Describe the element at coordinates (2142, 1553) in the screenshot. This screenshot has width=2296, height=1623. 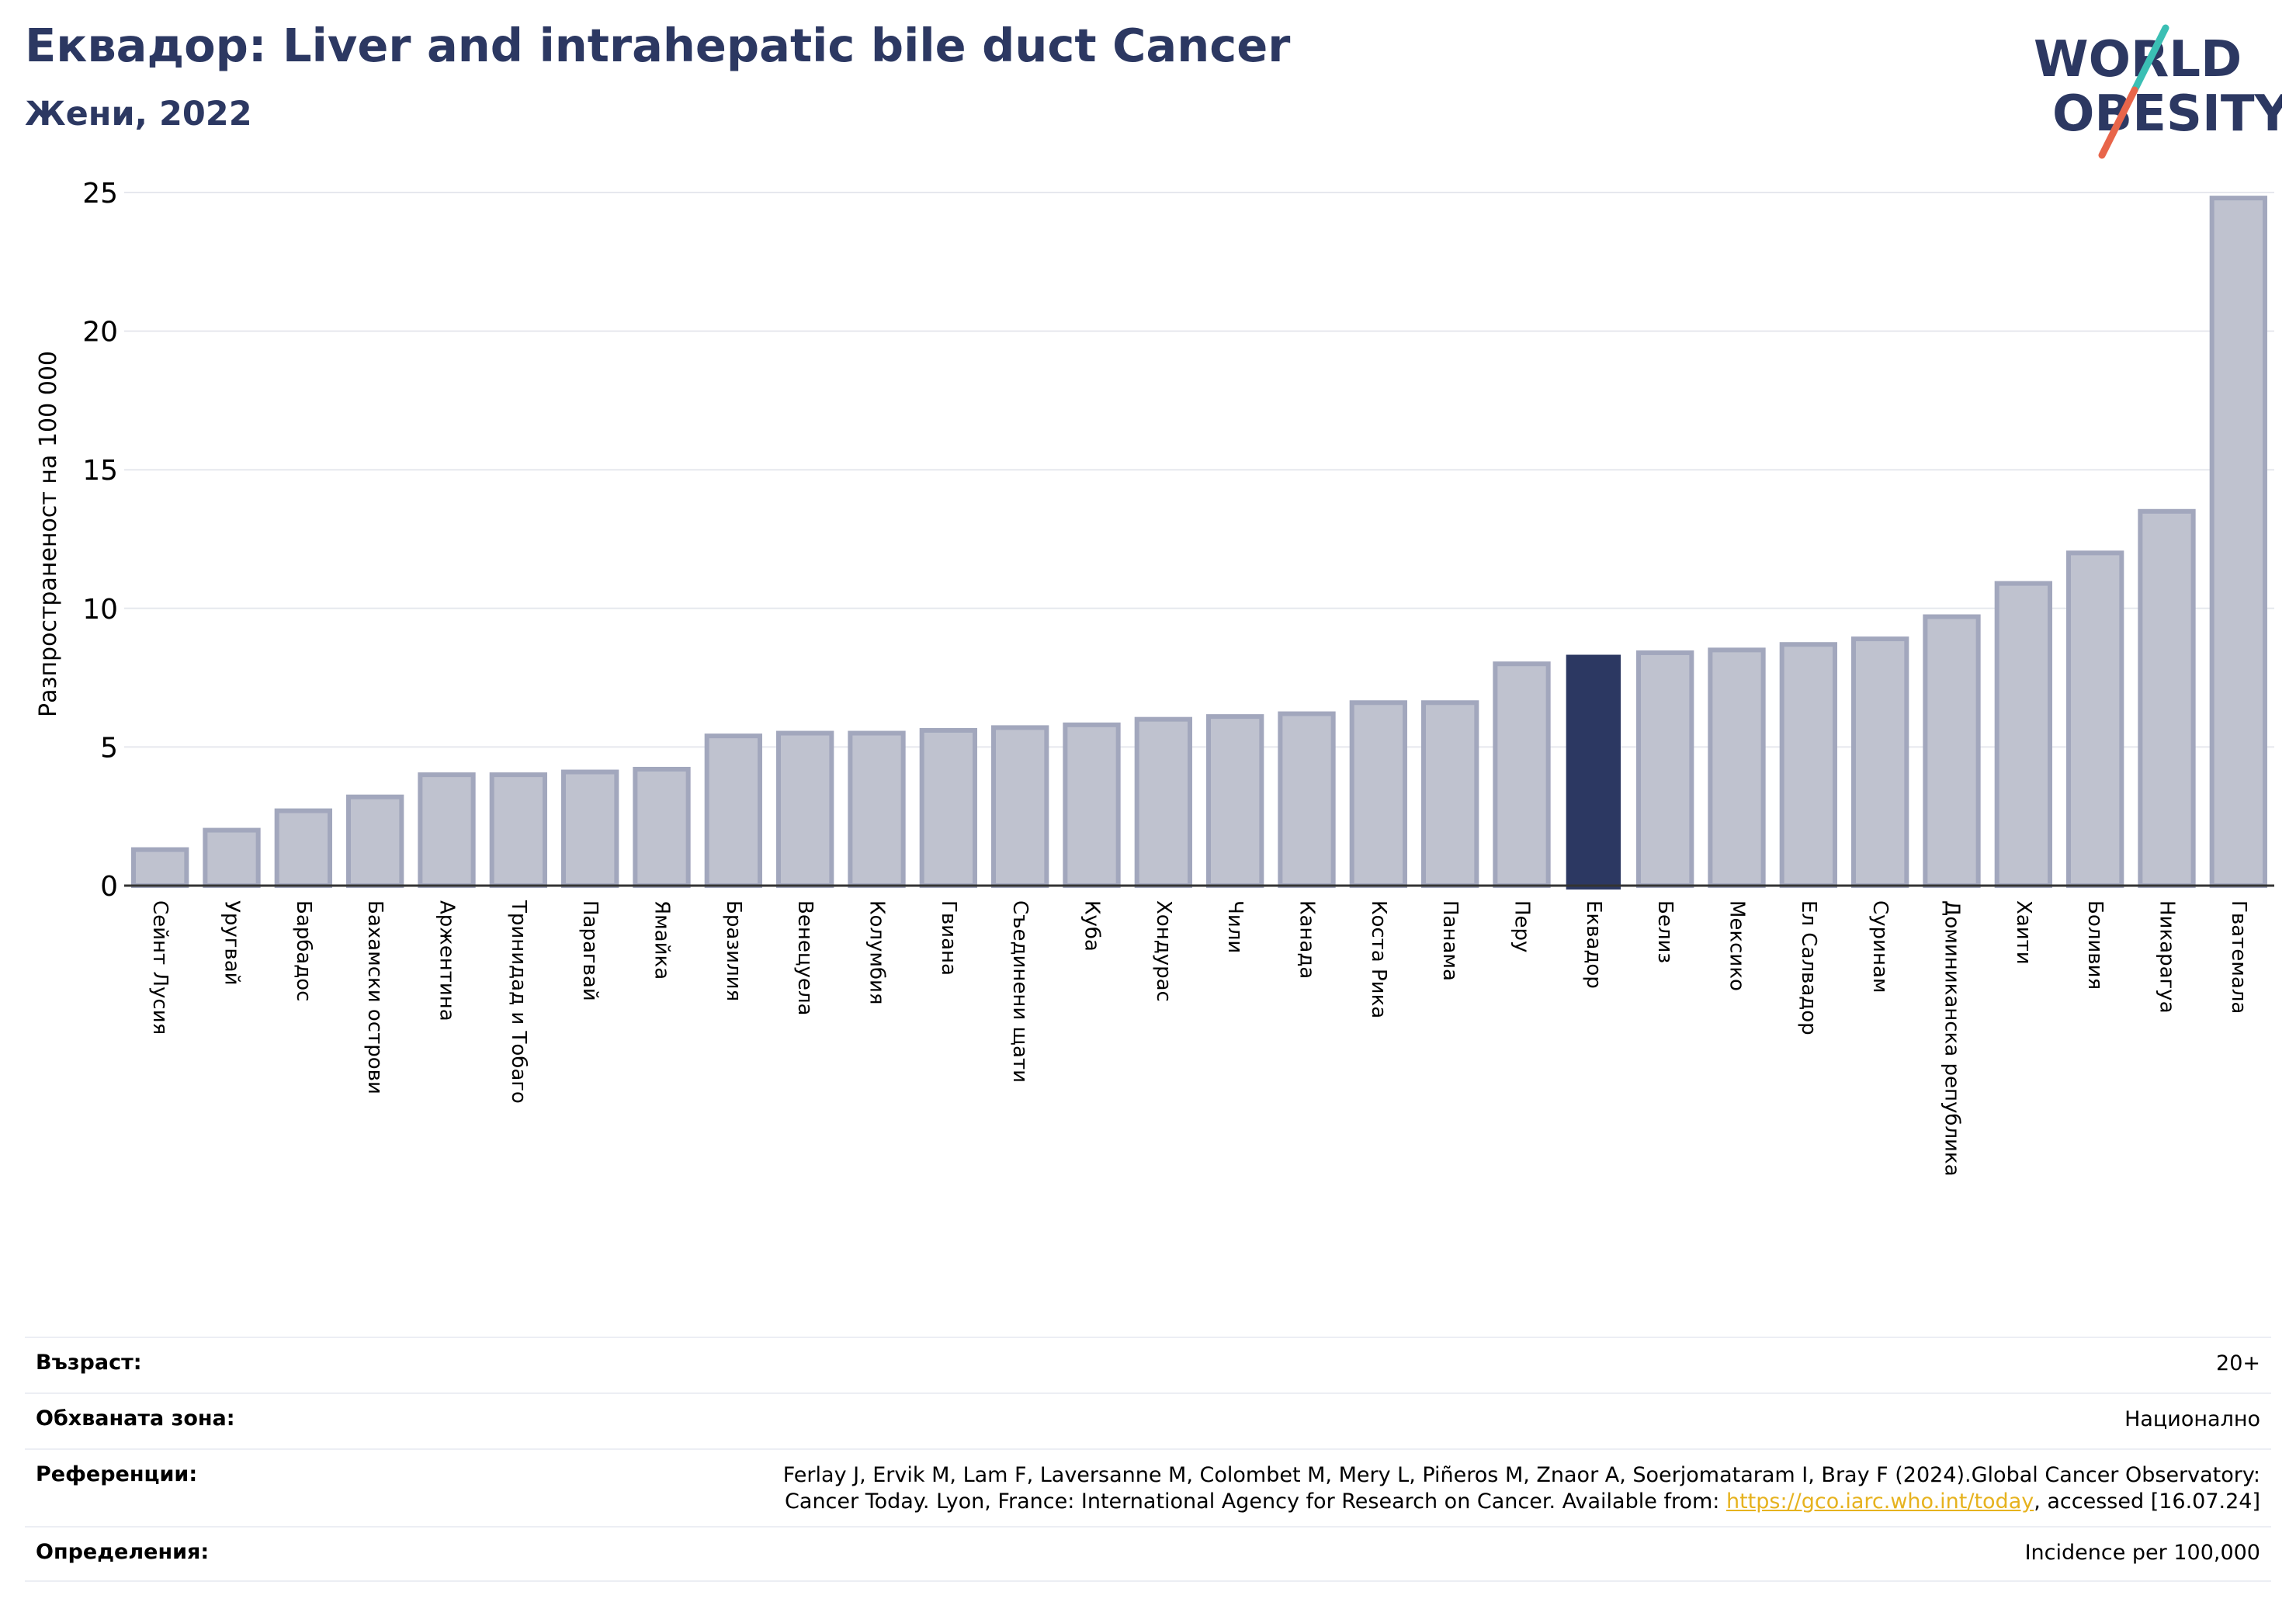
I see `definitions-value: Incidence per 100,000` at that location.